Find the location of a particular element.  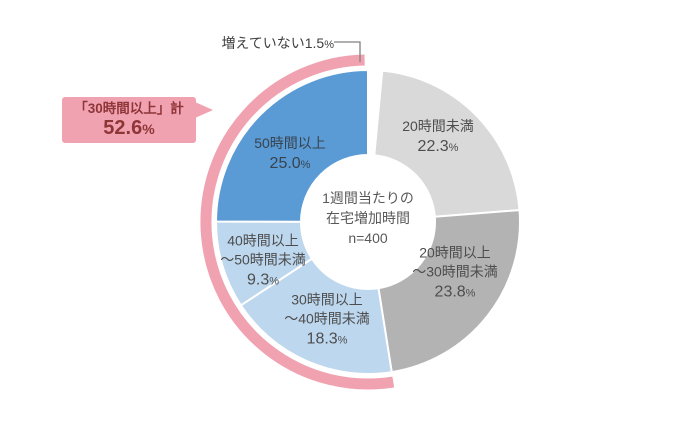

segment-value: 25.0% is located at coordinates (290, 163).